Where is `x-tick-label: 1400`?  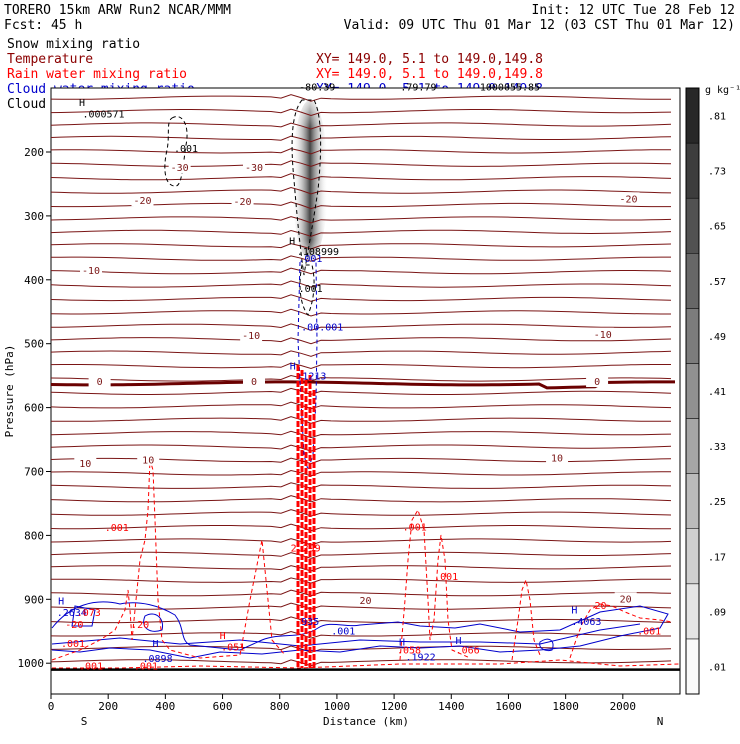 x-tick-label: 1400 is located at coordinates (451, 706).